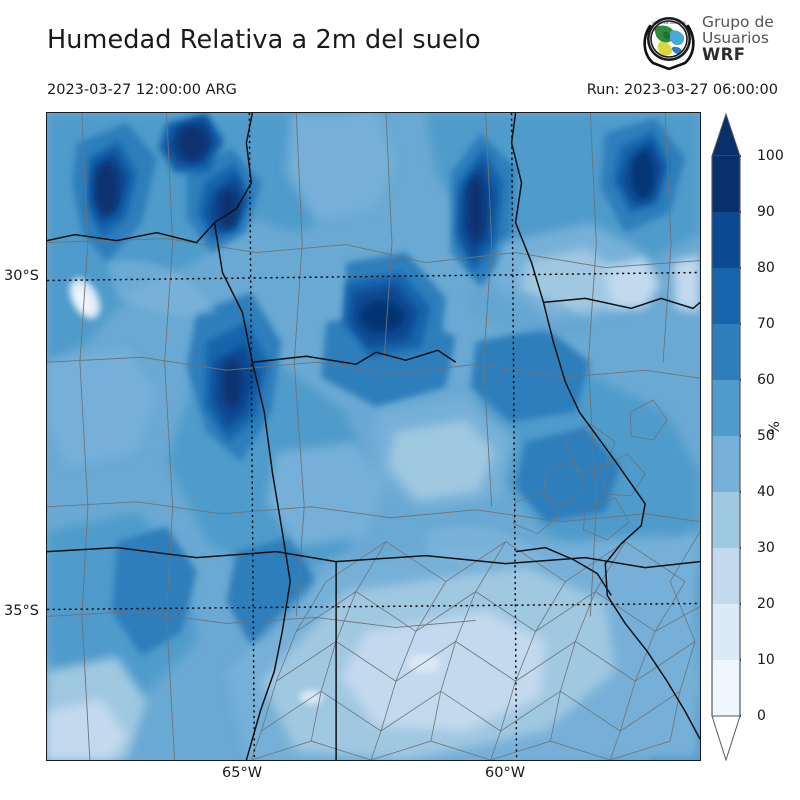 The height and width of the screenshot is (800, 800). I want to click on brand-logo: GRUPO DE USUARIOS Grupo de Usuarios WRF, so click(719, 43).